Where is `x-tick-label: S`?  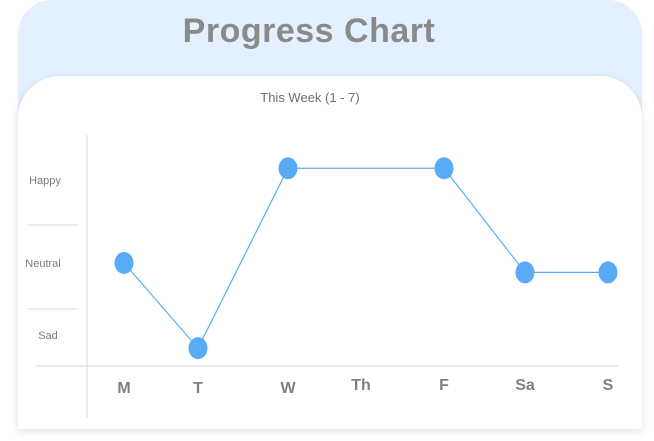
x-tick-label: S is located at coordinates (608, 385).